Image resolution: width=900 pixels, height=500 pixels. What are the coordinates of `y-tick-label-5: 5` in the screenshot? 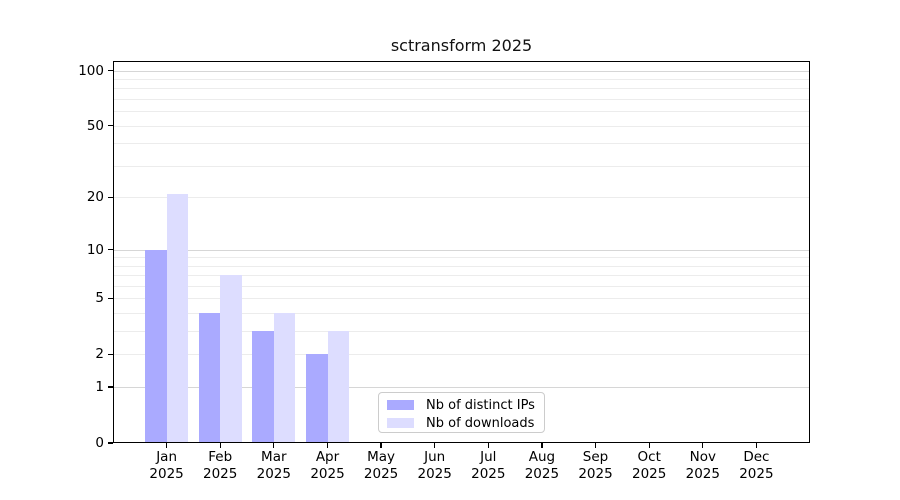 It's located at (99, 298).